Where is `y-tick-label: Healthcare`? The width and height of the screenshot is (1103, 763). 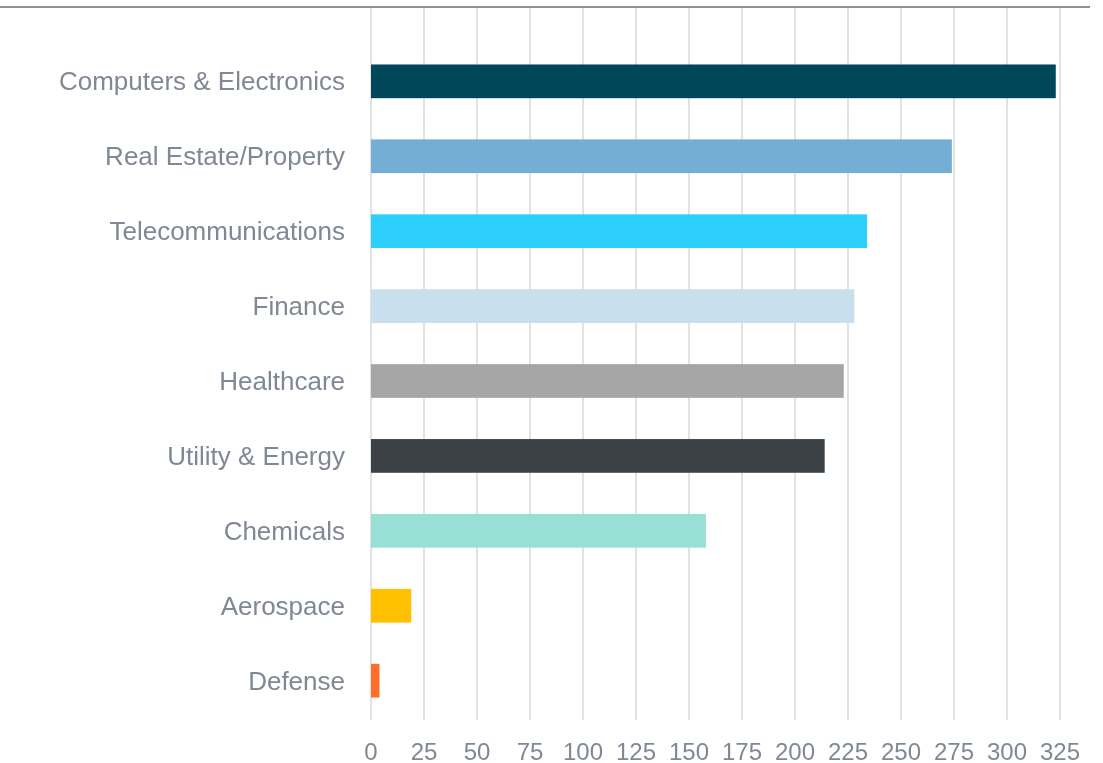 y-tick-label: Healthcare is located at coordinates (282, 381).